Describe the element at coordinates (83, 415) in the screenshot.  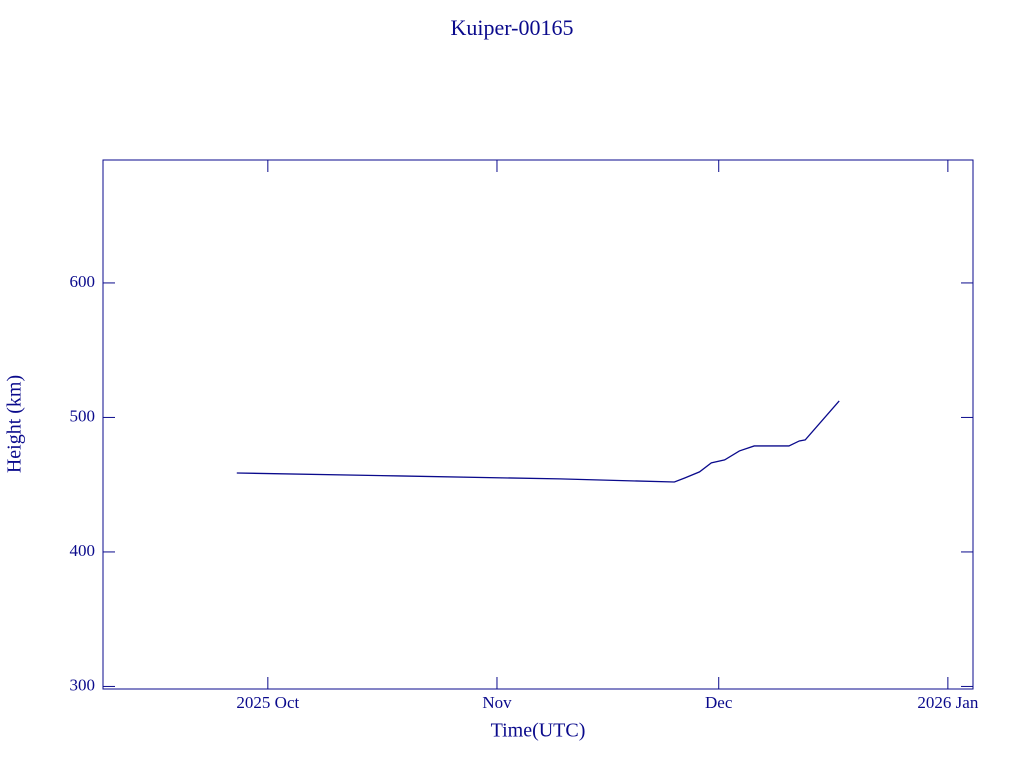
I see `y-tick-label: 500` at that location.